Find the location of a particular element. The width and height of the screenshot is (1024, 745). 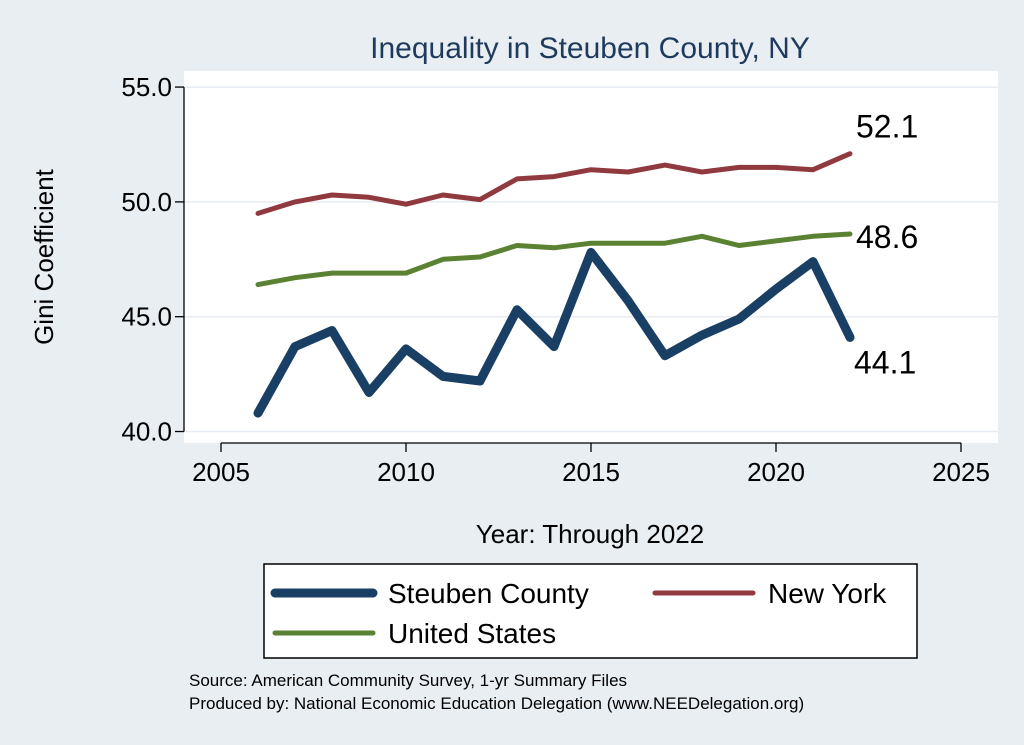

y-axis-label: Gini Coefficient is located at coordinates (44, 256).